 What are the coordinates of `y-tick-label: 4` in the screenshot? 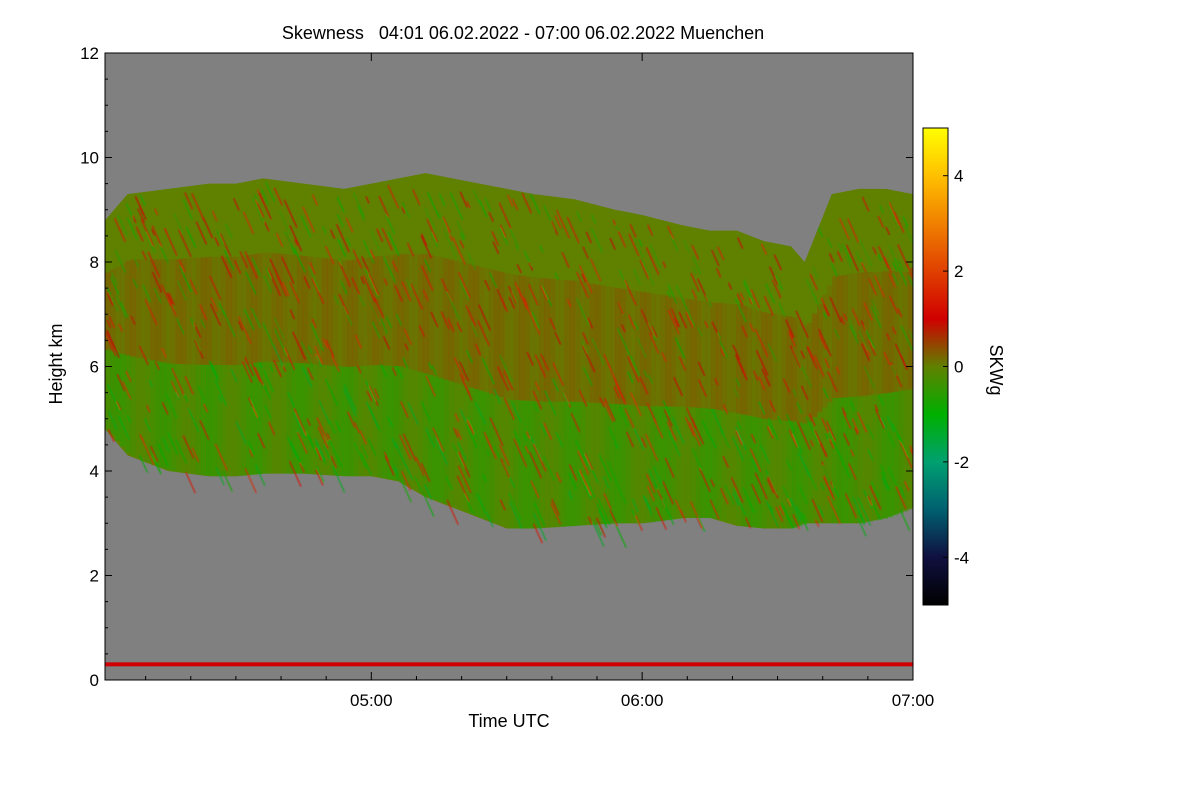 It's located at (94, 471).